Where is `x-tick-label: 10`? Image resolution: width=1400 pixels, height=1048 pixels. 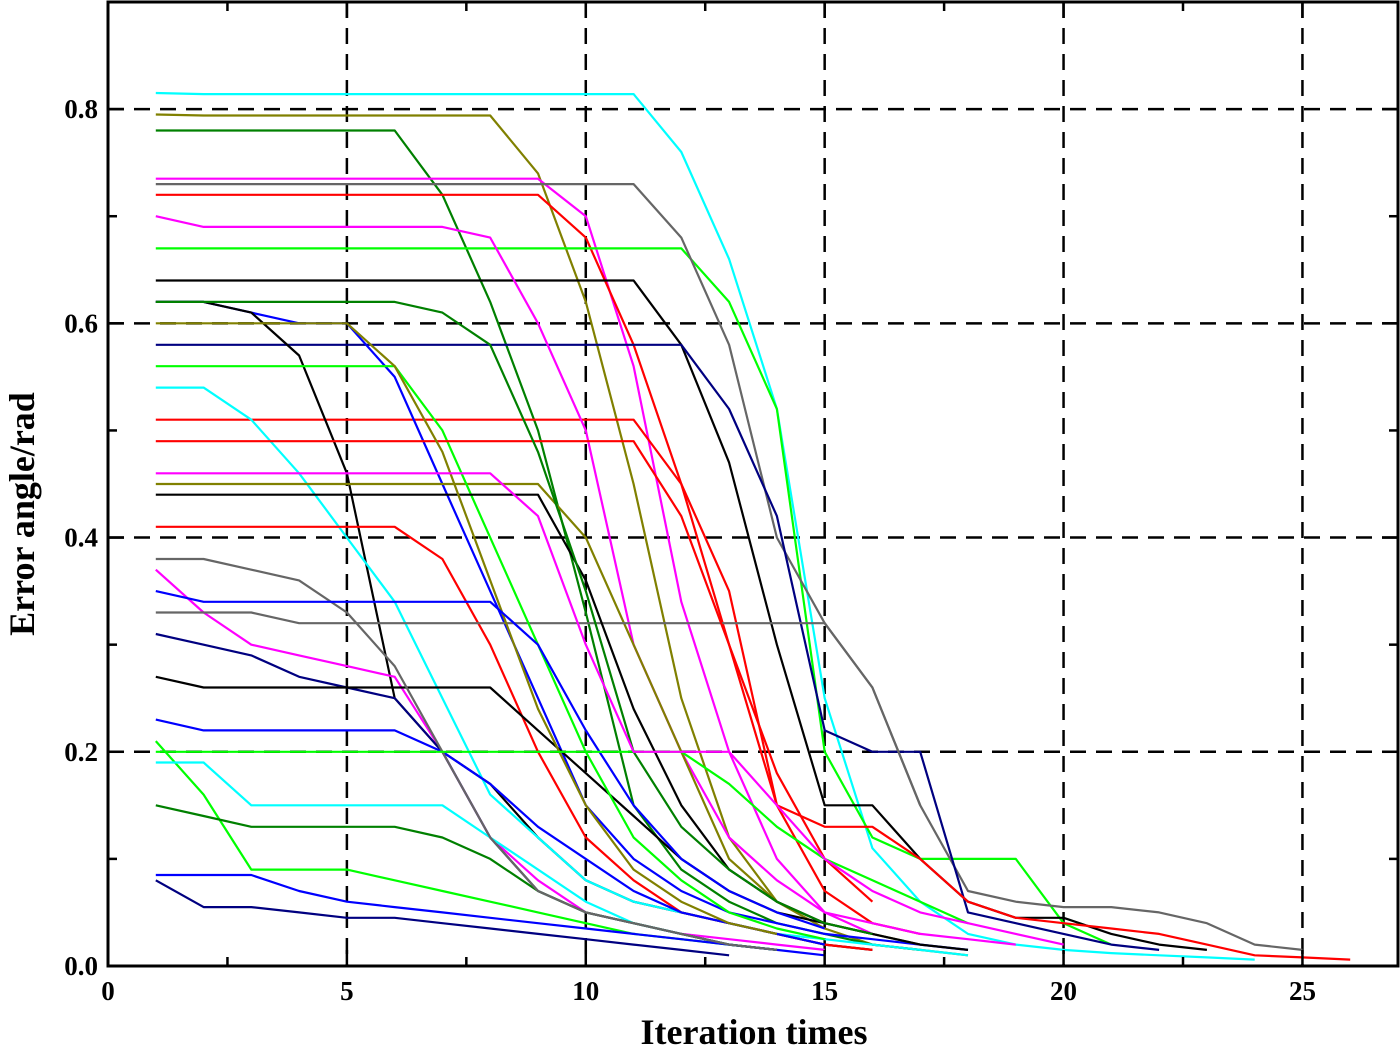 x-tick-label: 10 is located at coordinates (585, 991).